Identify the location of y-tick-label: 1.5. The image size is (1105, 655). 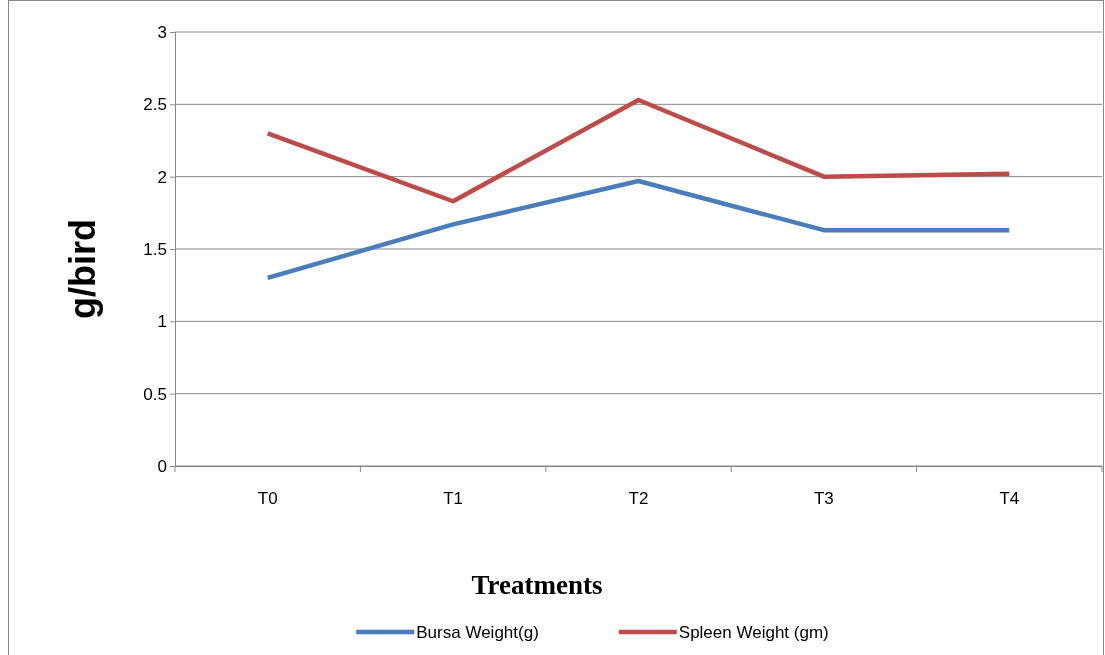
(155, 249).